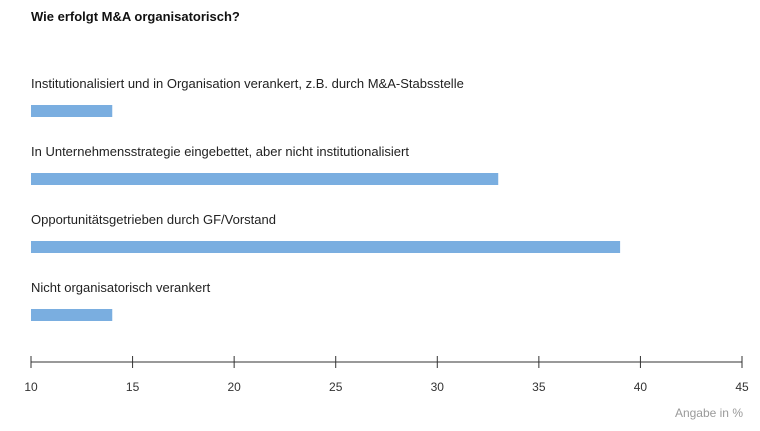 The image size is (760, 431). Describe the element at coordinates (386, 375) in the screenshot. I see `x-axis: 10 15 20 25 30 35 40 45` at that location.